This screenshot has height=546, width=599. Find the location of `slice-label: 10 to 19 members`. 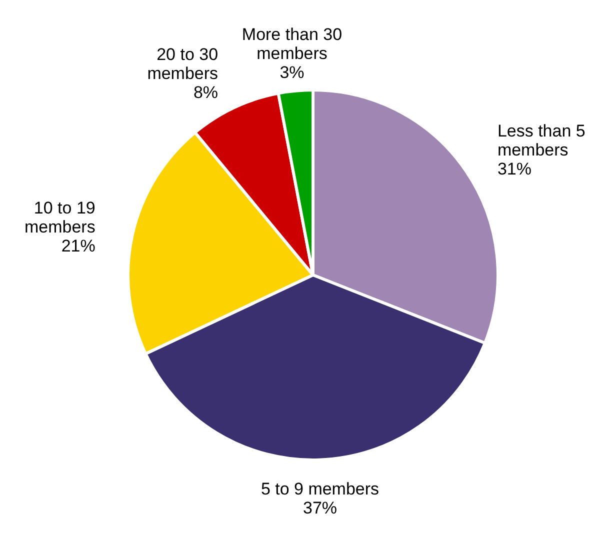

slice-label: 10 to 19 members is located at coordinates (60, 217).